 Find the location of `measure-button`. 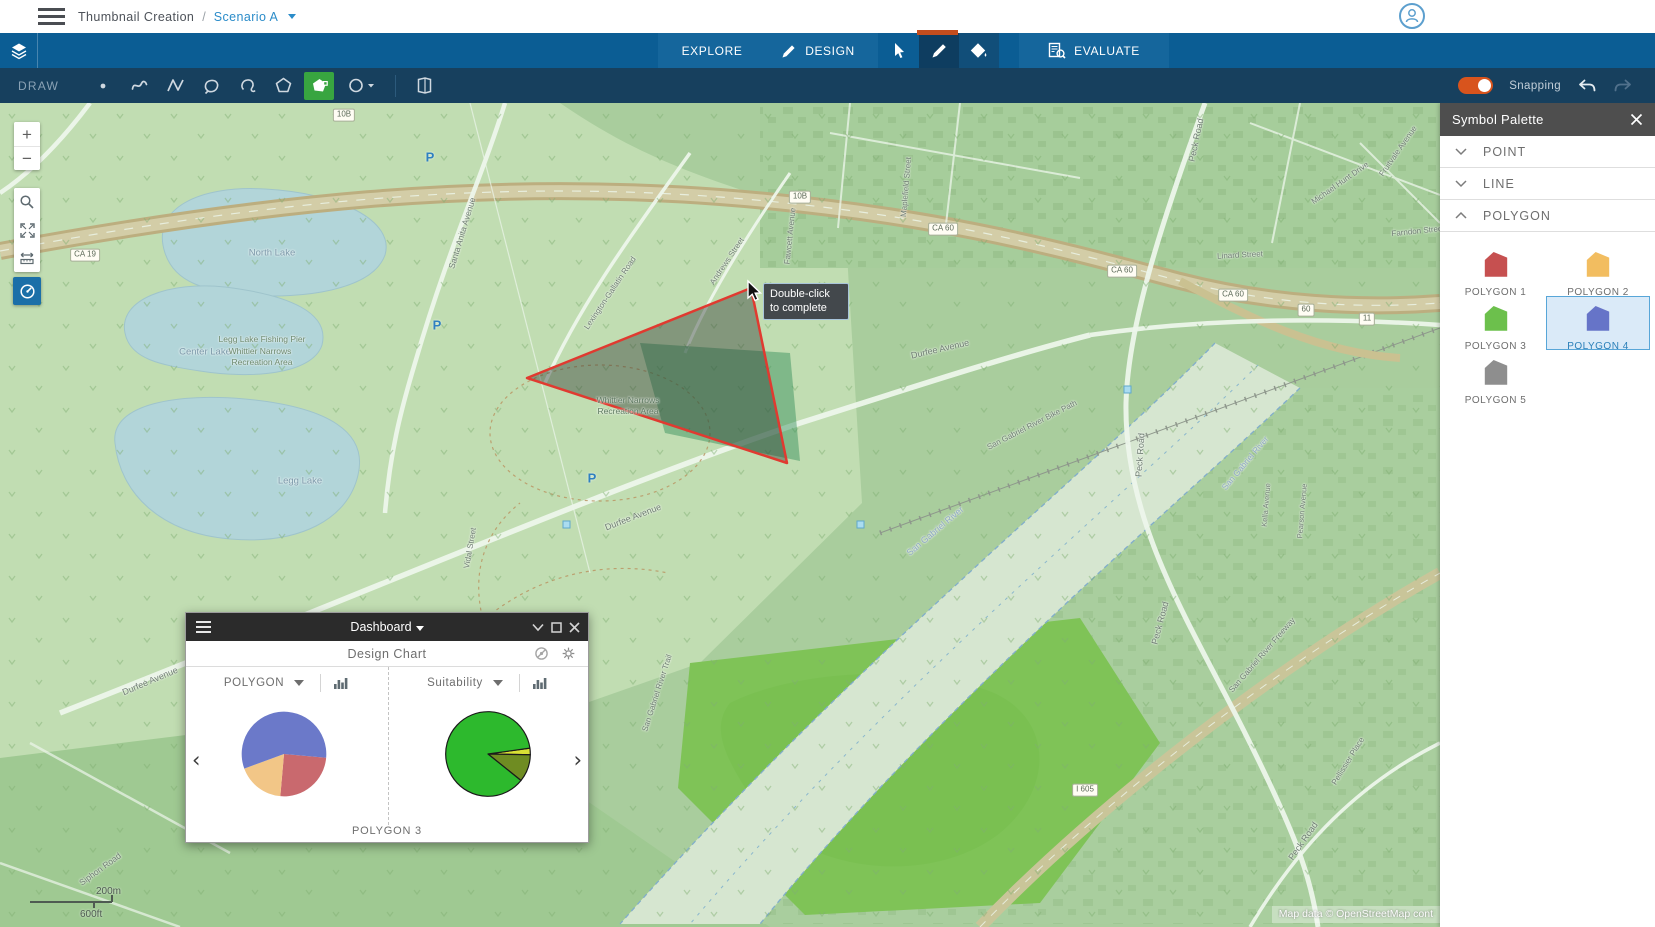

measure-button is located at coordinates (27, 258).